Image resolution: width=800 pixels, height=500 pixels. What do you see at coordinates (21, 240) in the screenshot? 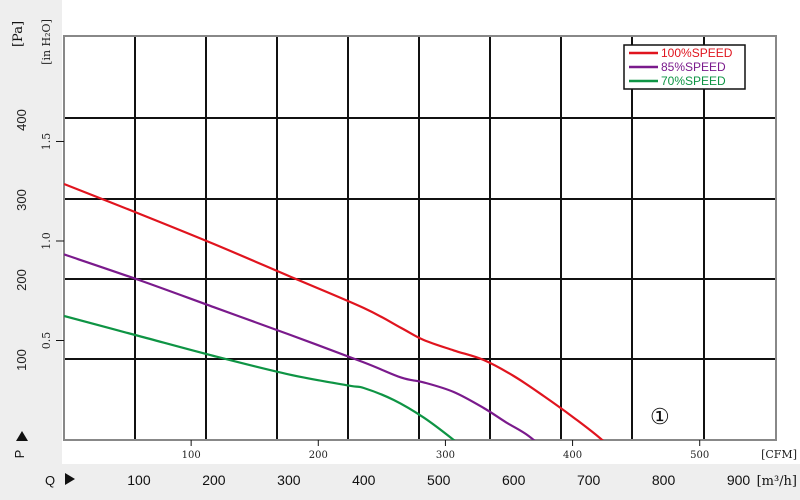
I see `pa-ticks: 100 200 300 400` at bounding box center [21, 240].